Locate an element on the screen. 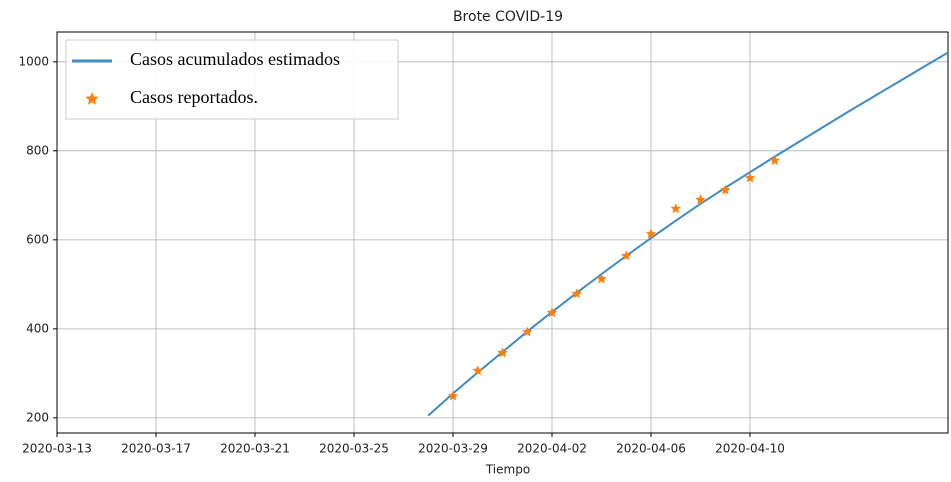 The image size is (951, 482). x-tick-label: 2020-04-02 is located at coordinates (552, 449).